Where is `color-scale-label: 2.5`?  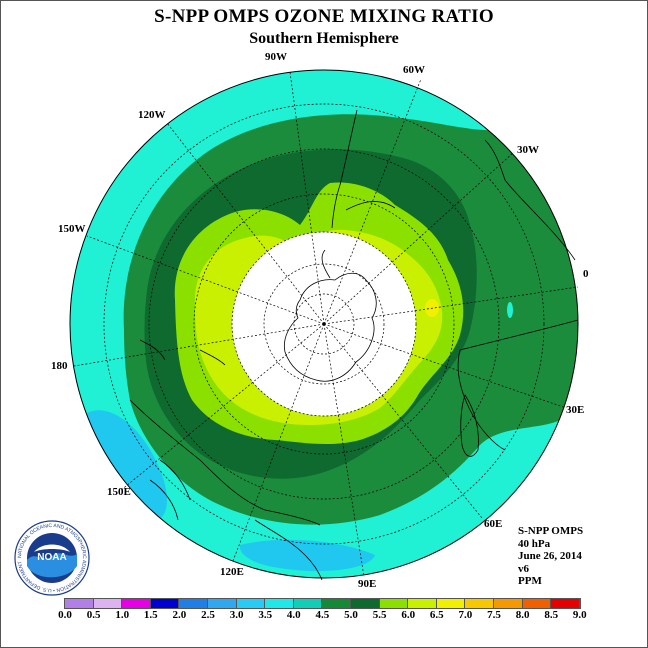 color-scale-label: 2.5 is located at coordinates (208, 615).